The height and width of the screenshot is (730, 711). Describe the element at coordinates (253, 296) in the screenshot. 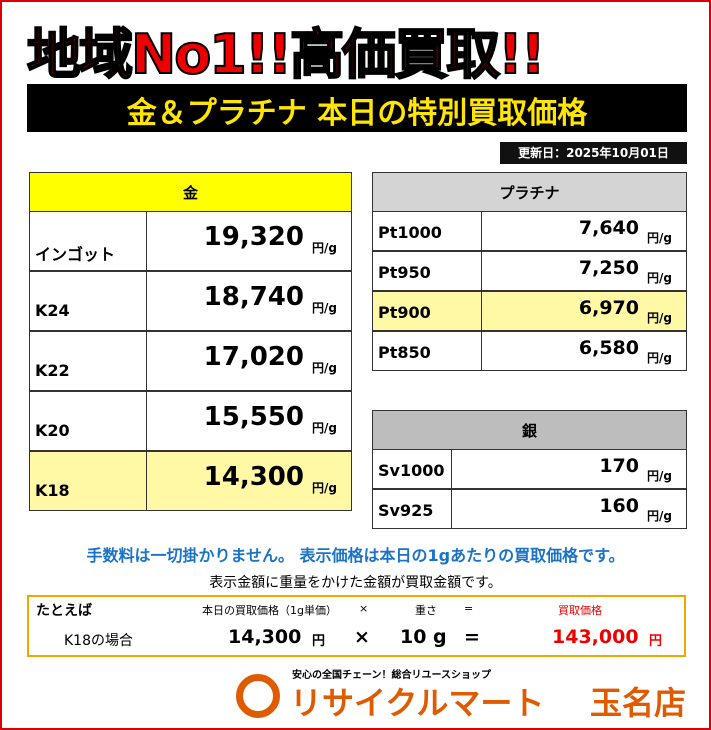

I see `row-price: 18,740` at that location.